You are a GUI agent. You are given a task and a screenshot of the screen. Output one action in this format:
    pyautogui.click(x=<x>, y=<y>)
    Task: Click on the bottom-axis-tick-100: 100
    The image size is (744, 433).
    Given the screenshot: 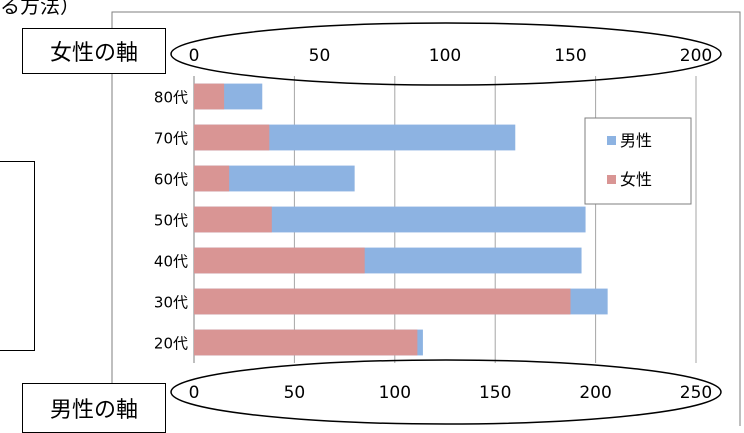 What is the action you would take?
    pyautogui.click(x=395, y=393)
    